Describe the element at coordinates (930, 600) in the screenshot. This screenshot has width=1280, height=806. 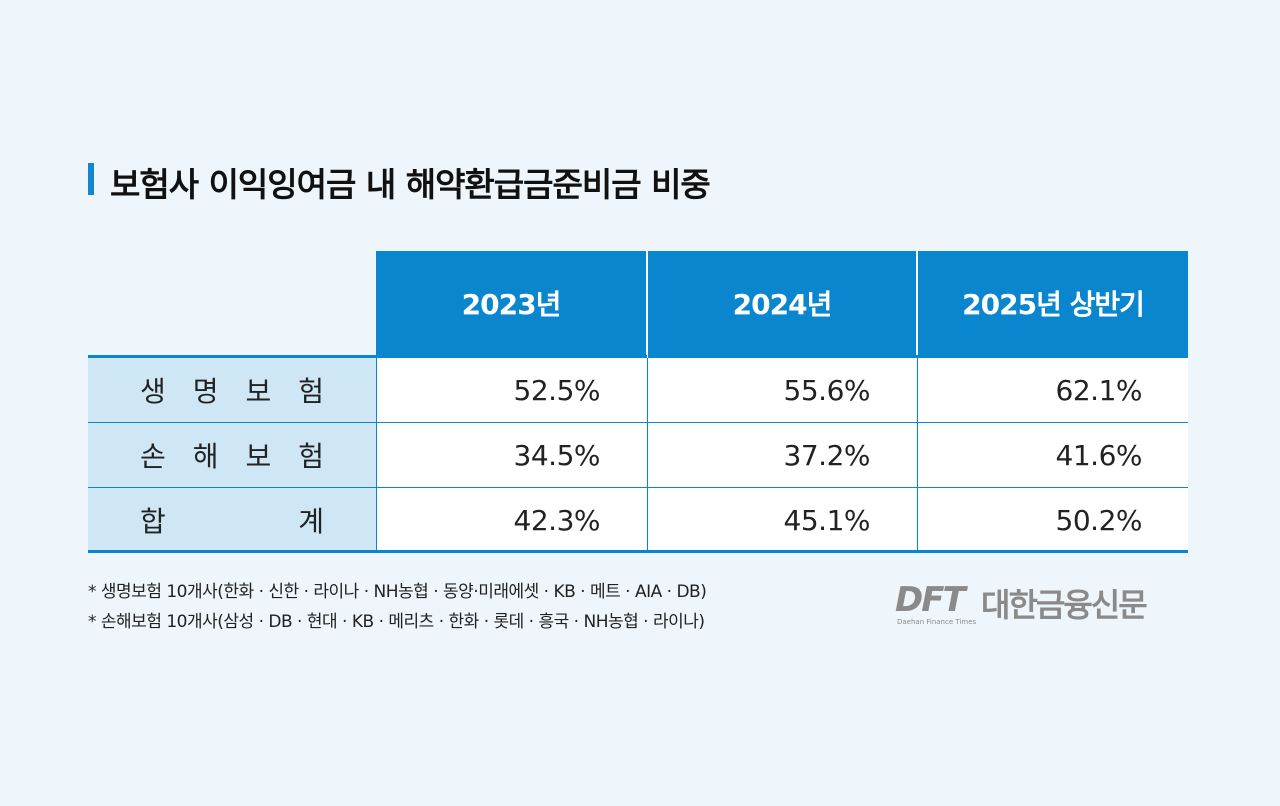
I see `logo-mark: DFT` at that location.